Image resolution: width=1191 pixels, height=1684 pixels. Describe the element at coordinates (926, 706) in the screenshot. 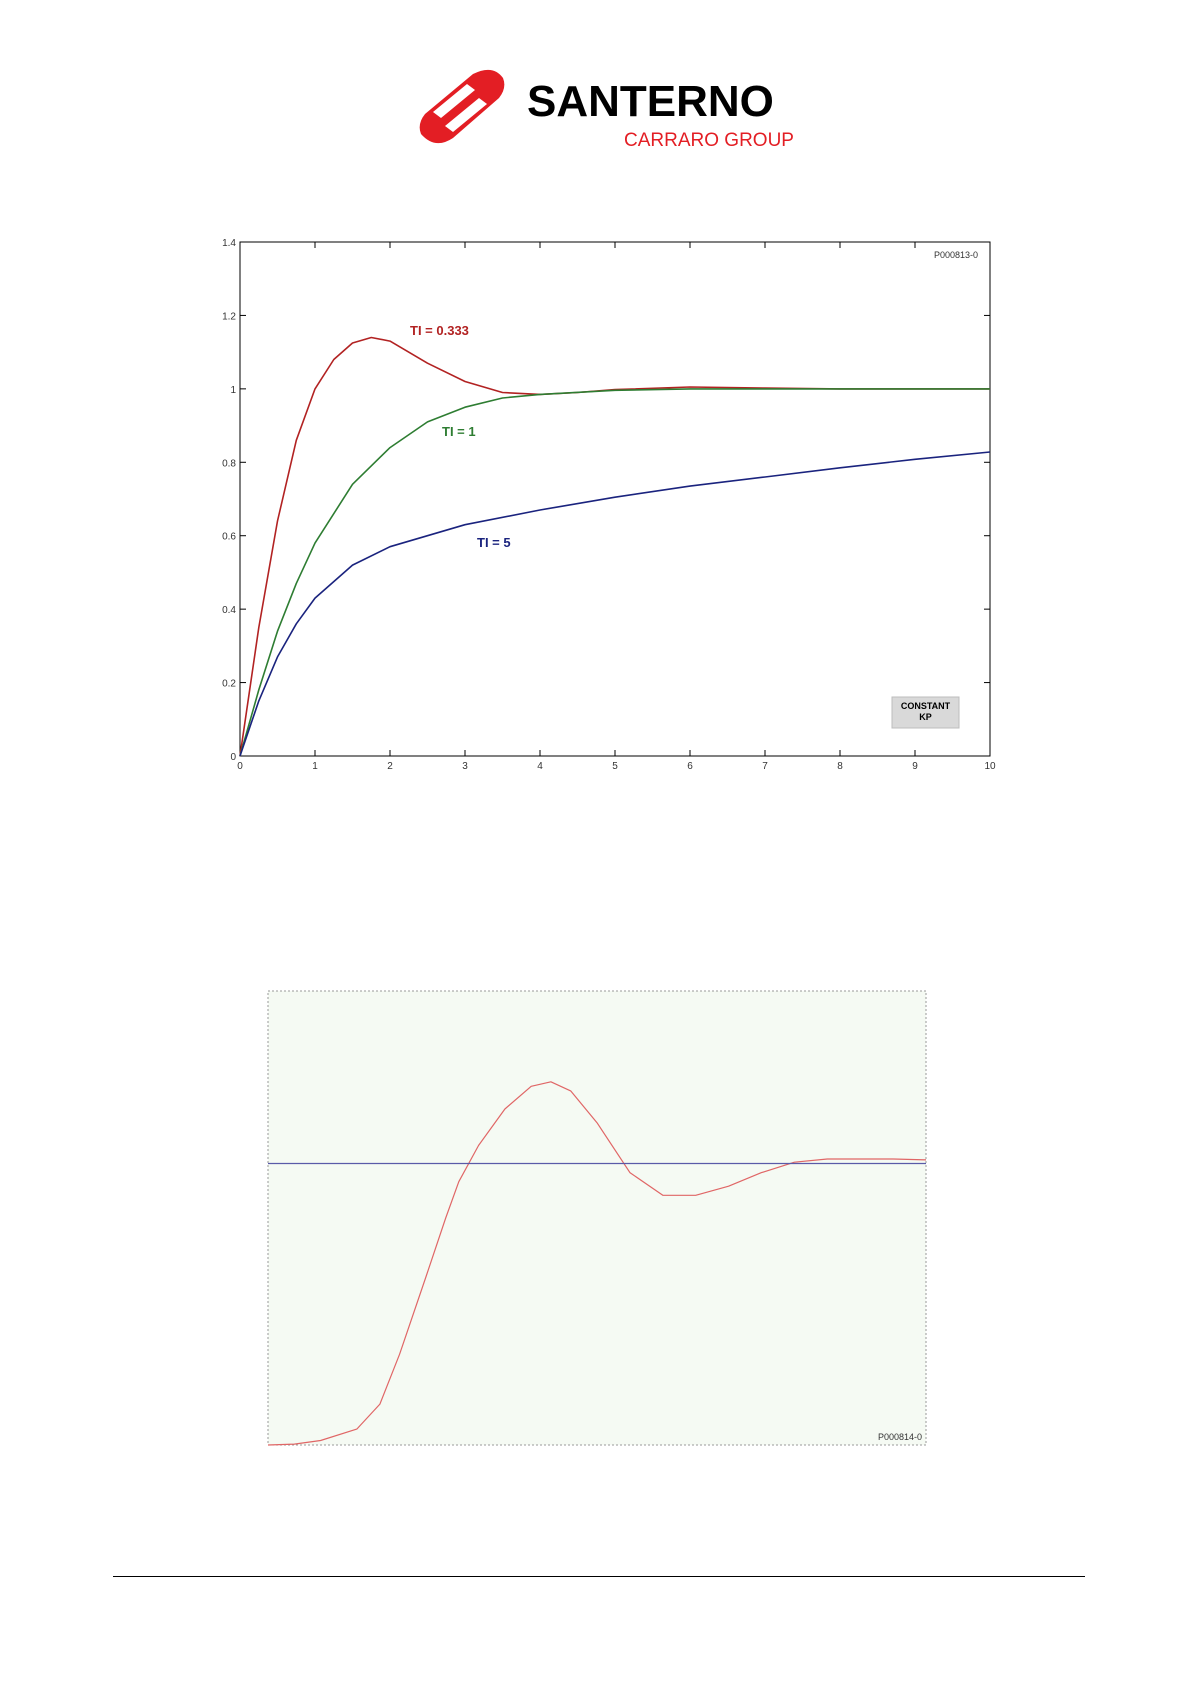

I see `constant-kp-line1: CONSTANT` at that location.